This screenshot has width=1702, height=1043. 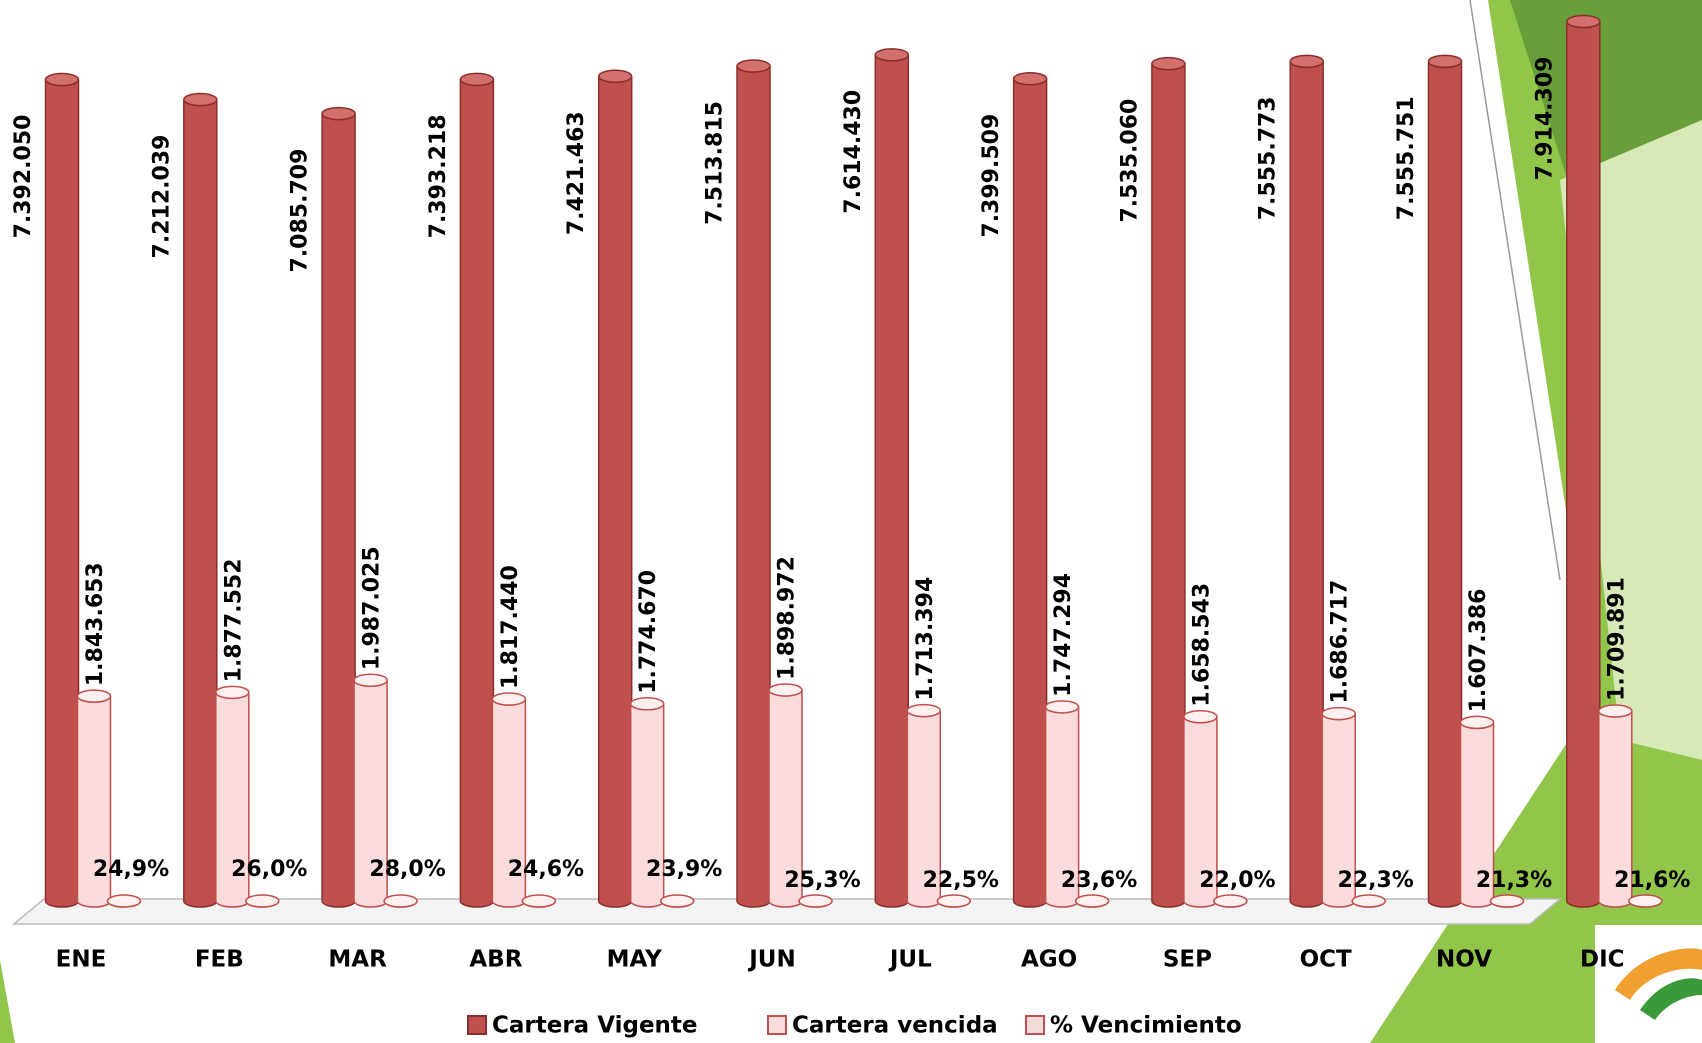 I want to click on deco-line, so click(x=1515, y=290).